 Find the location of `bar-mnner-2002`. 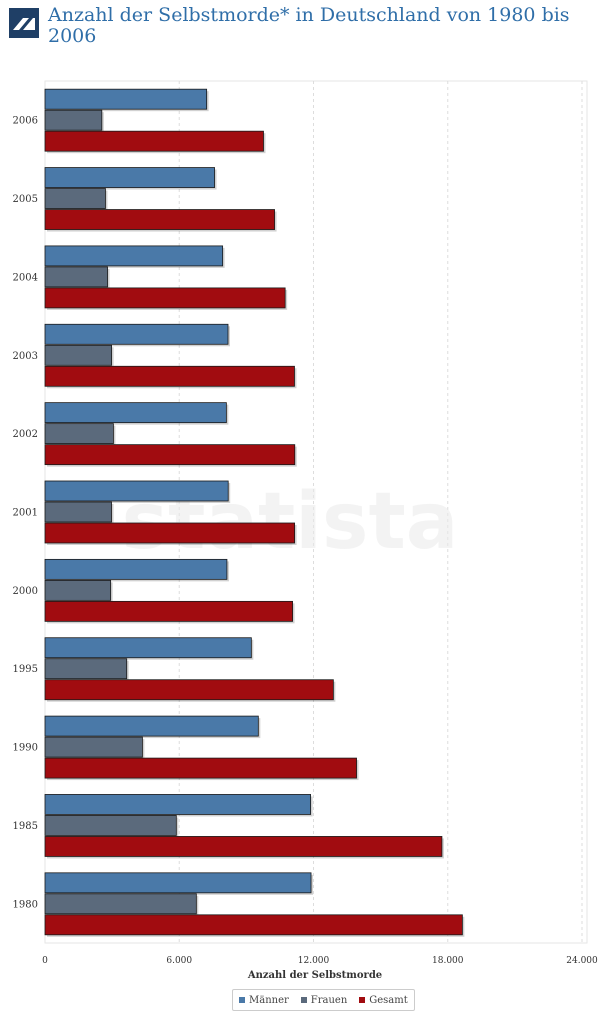

bar-mnner-2002 is located at coordinates (135, 413).